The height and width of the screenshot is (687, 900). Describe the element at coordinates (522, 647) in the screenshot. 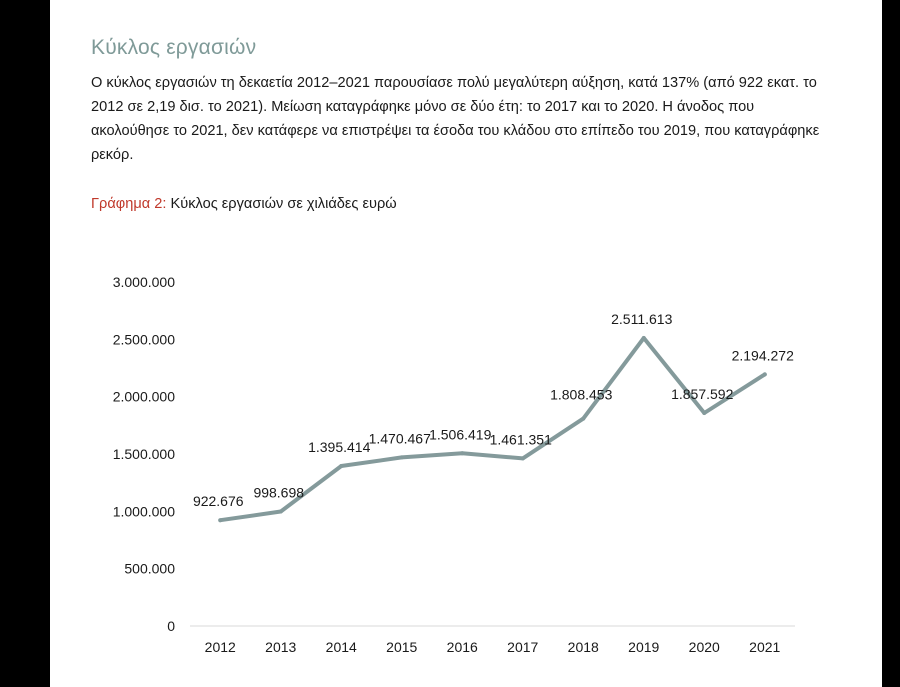

I see `x-tick-label: 2017` at that location.